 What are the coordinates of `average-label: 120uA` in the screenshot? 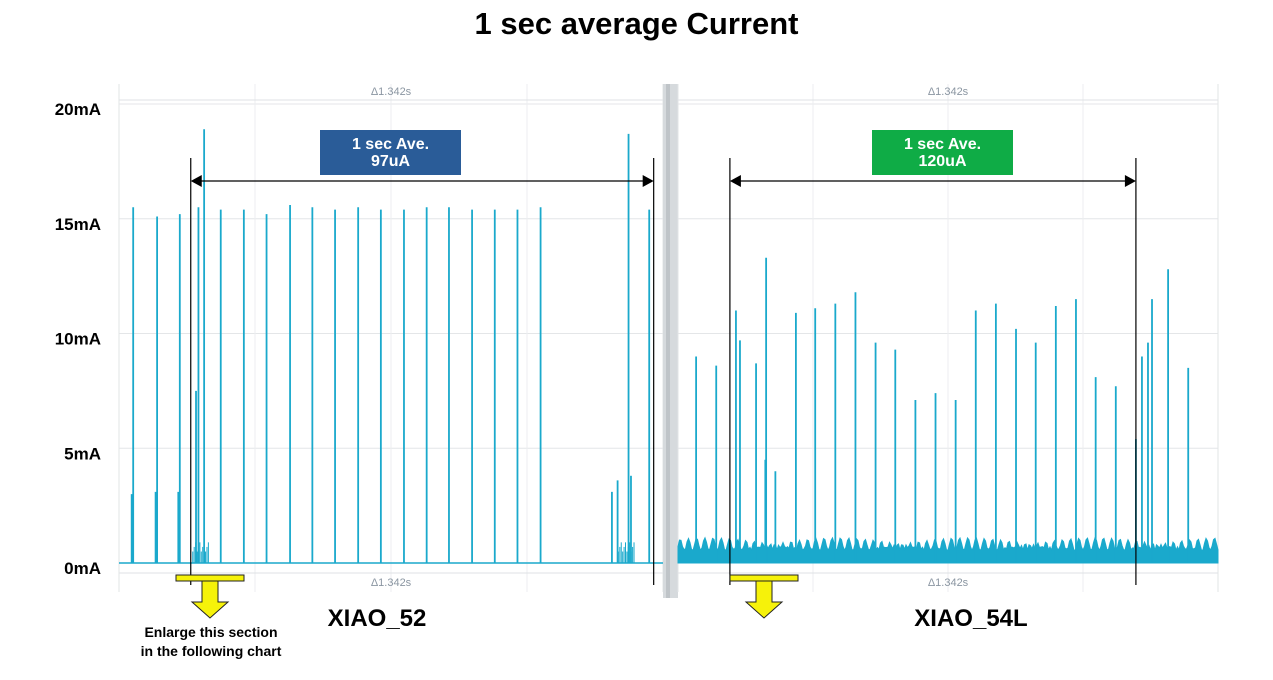 It's located at (942, 161).